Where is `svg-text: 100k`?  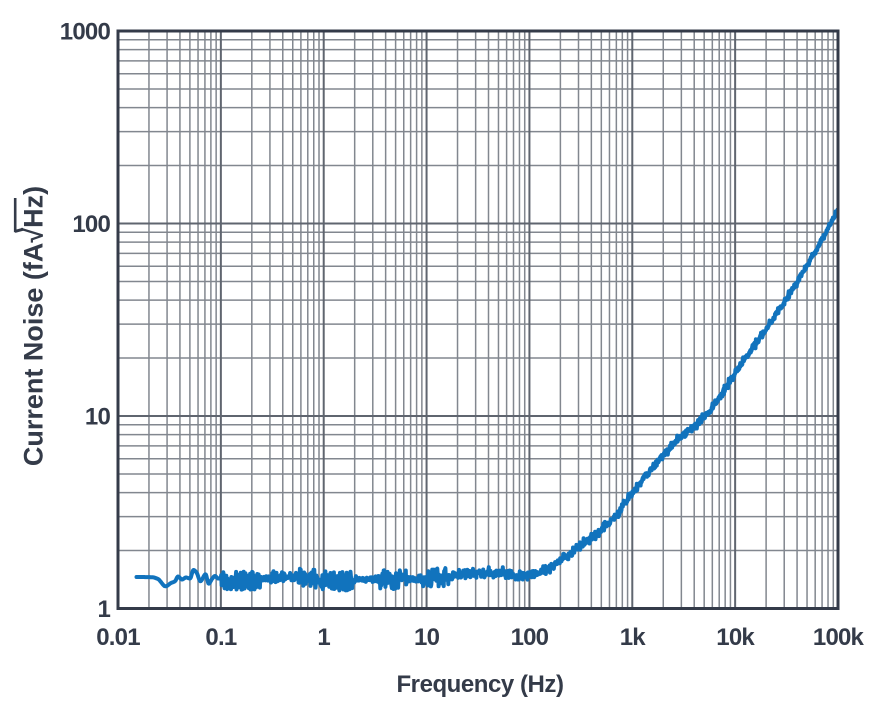 svg-text: 100k is located at coordinates (839, 637).